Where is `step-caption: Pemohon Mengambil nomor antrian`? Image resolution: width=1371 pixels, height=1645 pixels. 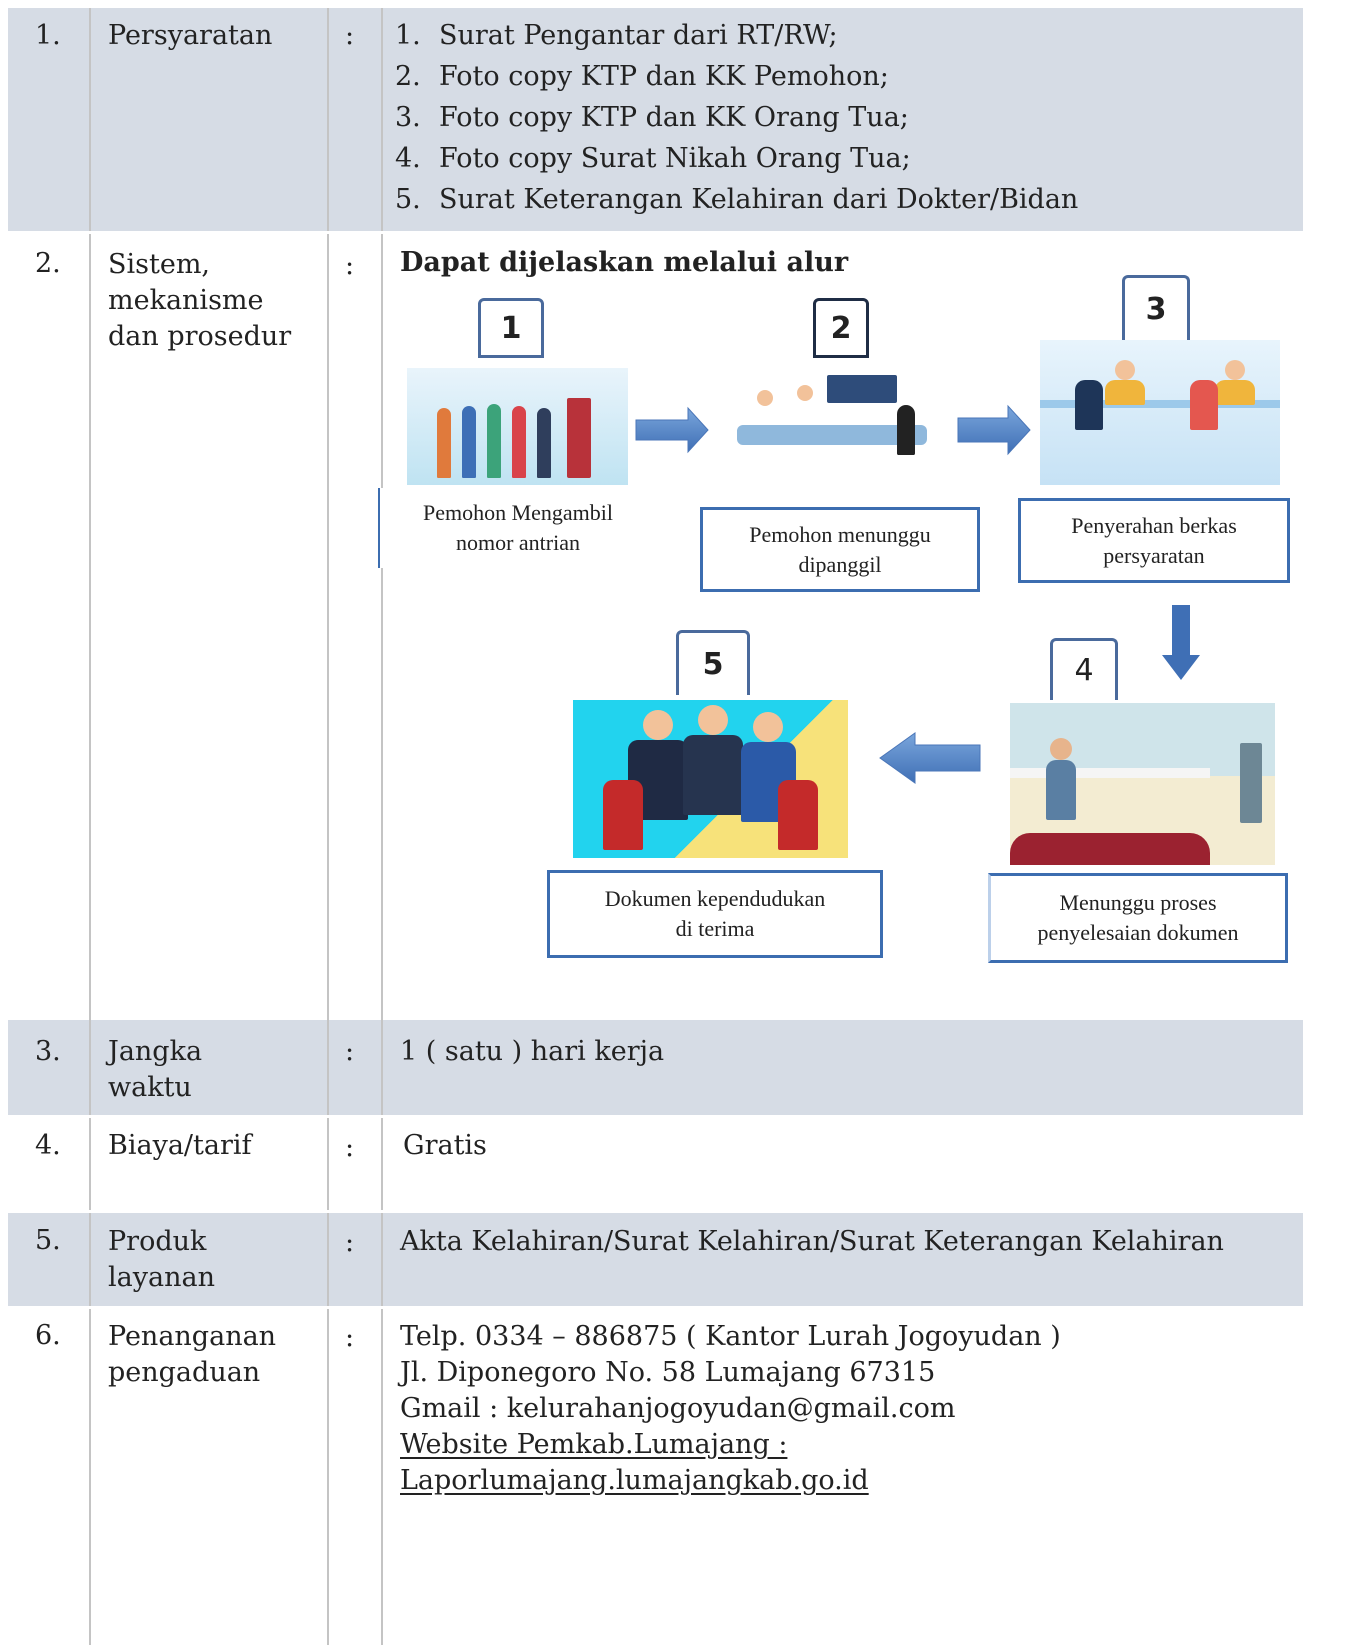 step-caption: Pemohon Mengambil nomor antrian is located at coordinates (517, 528).